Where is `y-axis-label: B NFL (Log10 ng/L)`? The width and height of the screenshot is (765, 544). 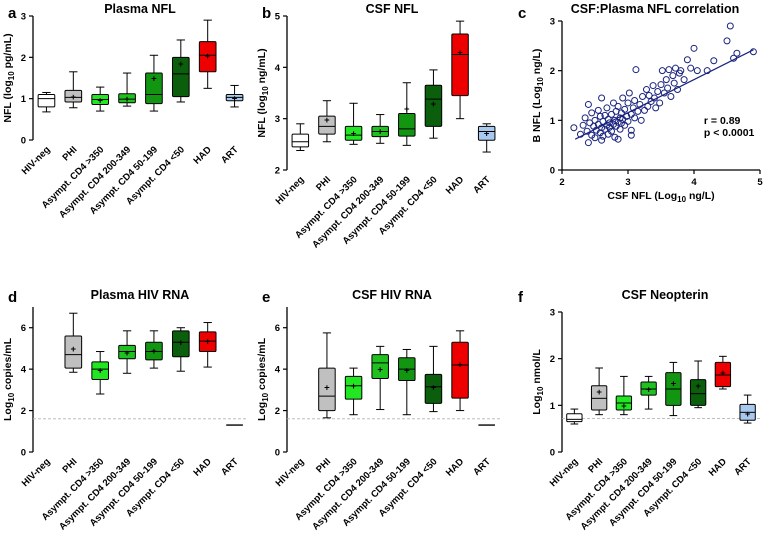 y-axis-label: B NFL (Log10 ng/L) is located at coordinates (538, 96).